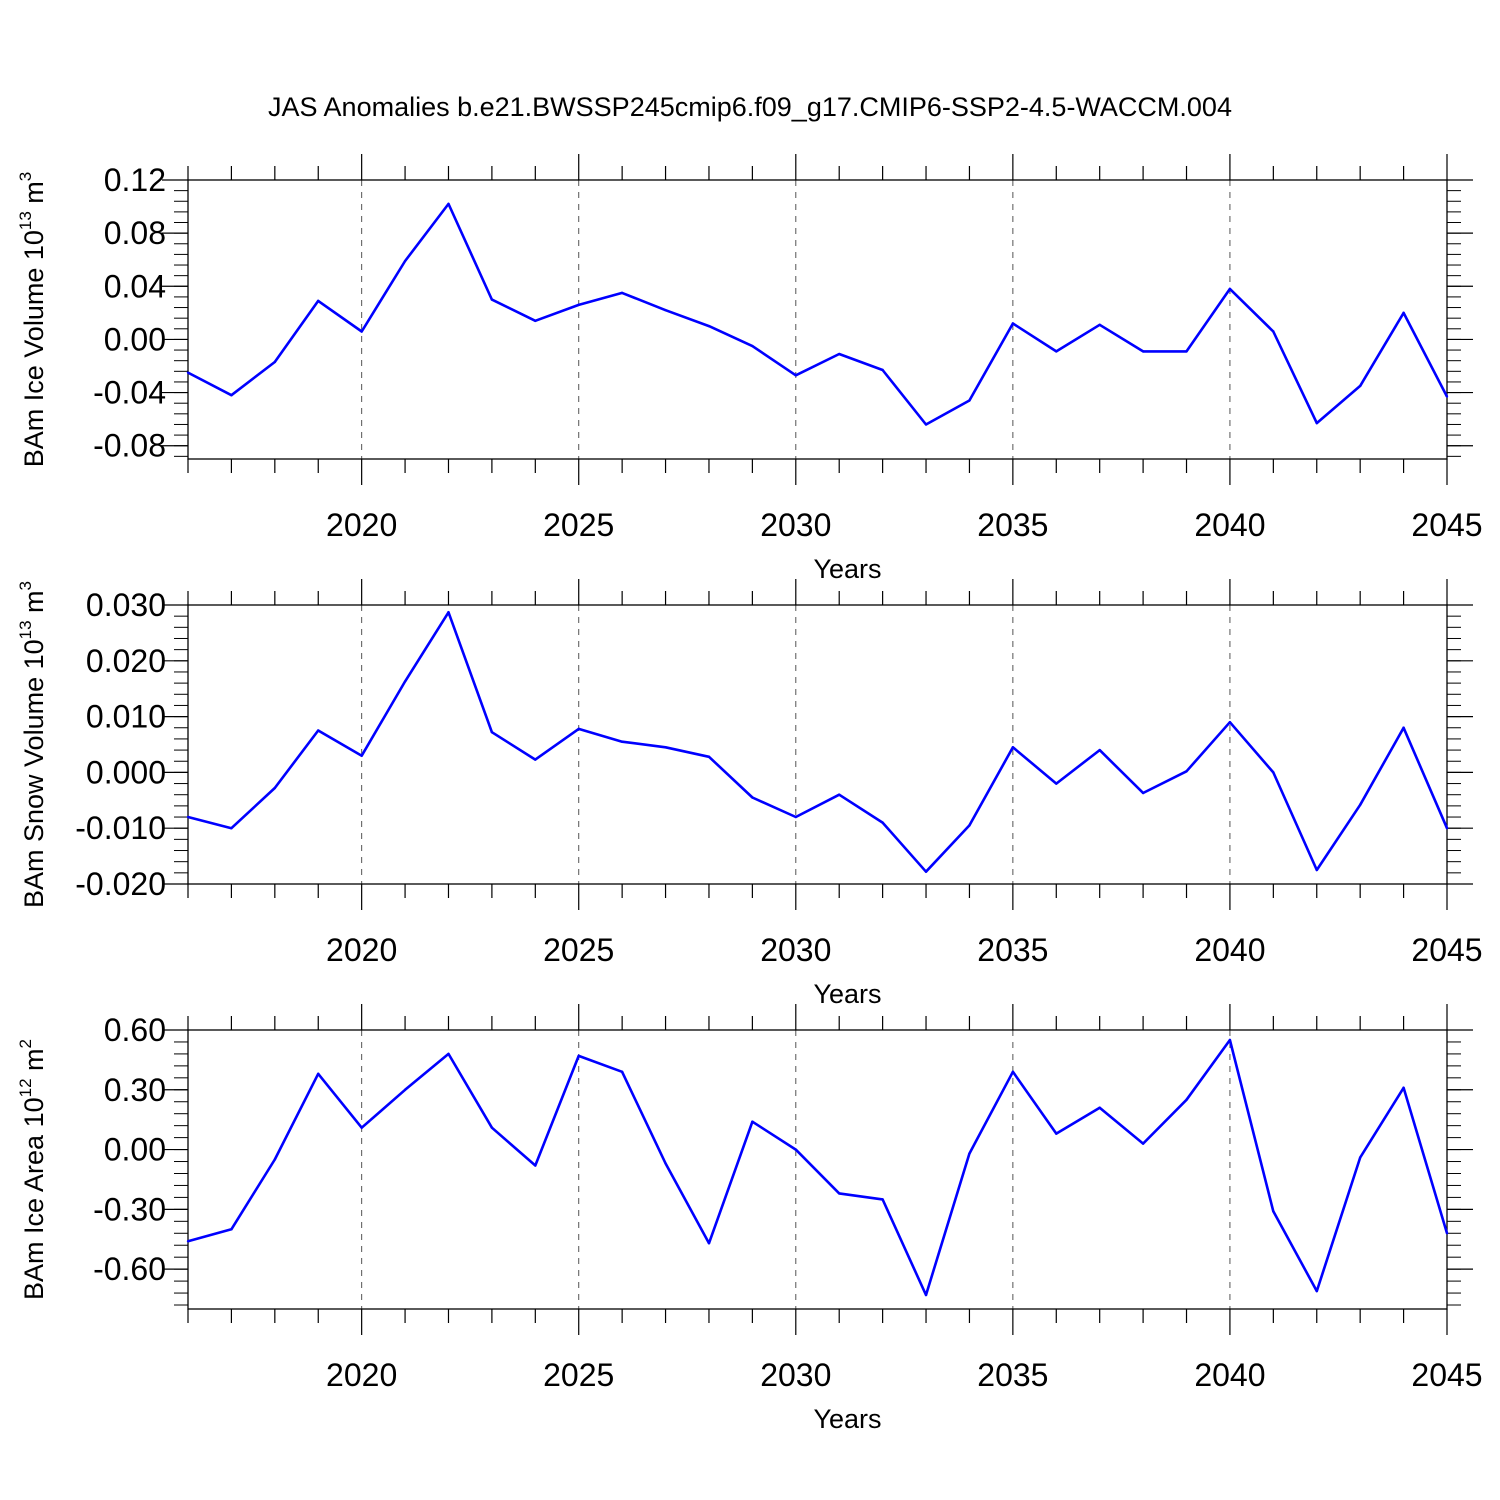 The image size is (1500, 1500). Describe the element at coordinates (578, 1375) in the screenshot. I see `x-tick-label: 2025` at that location.